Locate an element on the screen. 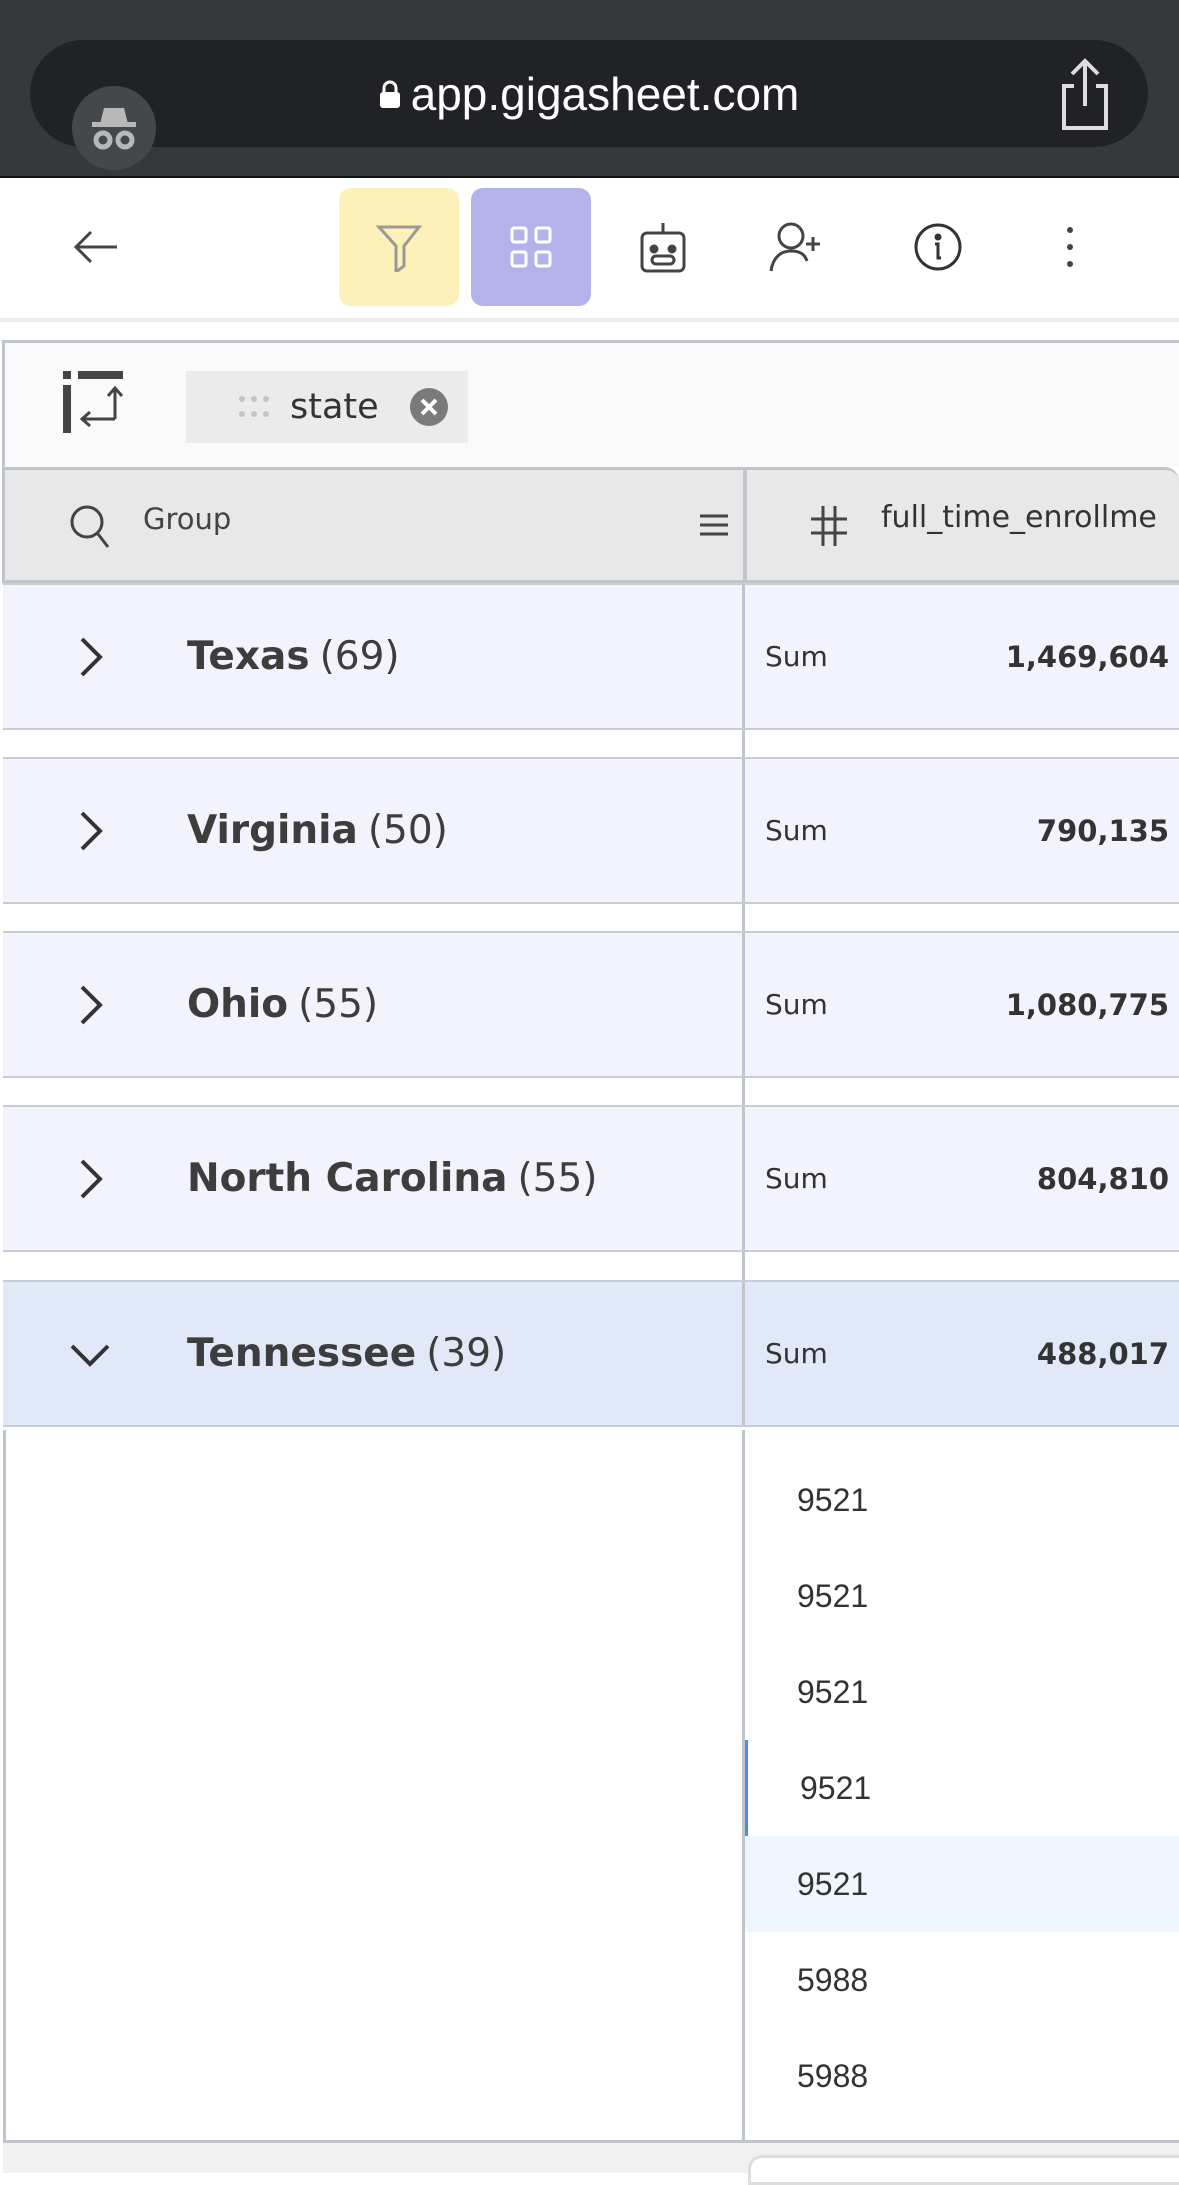 Image resolution: width=1179 pixels, height=2185 pixels. close-icon is located at coordinates (429, 407).